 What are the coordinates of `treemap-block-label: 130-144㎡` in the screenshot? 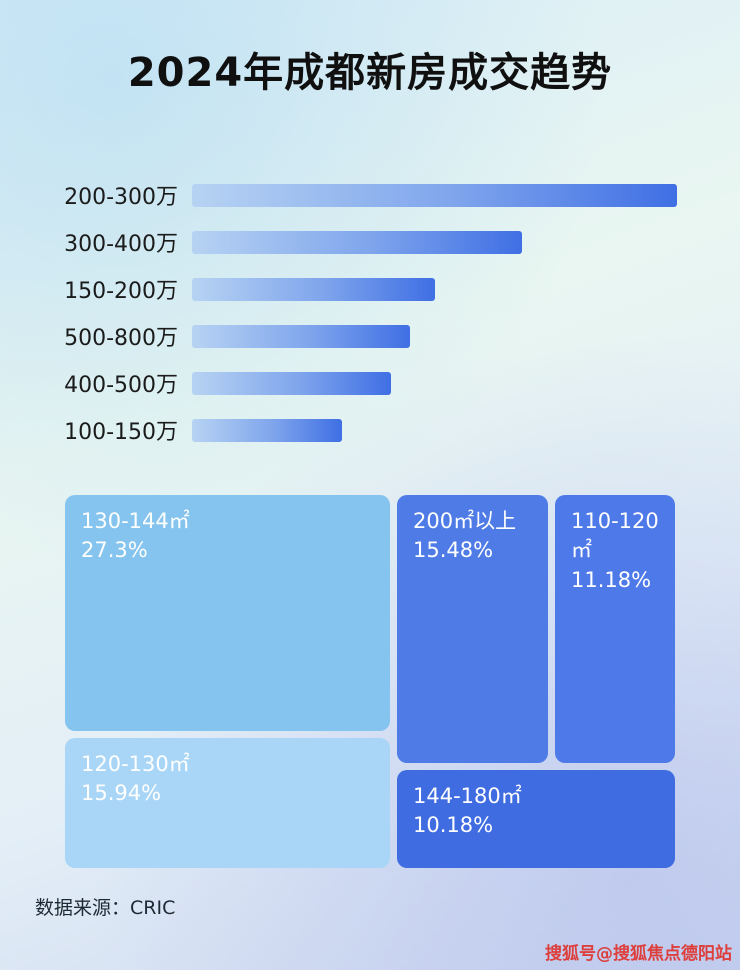 It's located at (135, 521).